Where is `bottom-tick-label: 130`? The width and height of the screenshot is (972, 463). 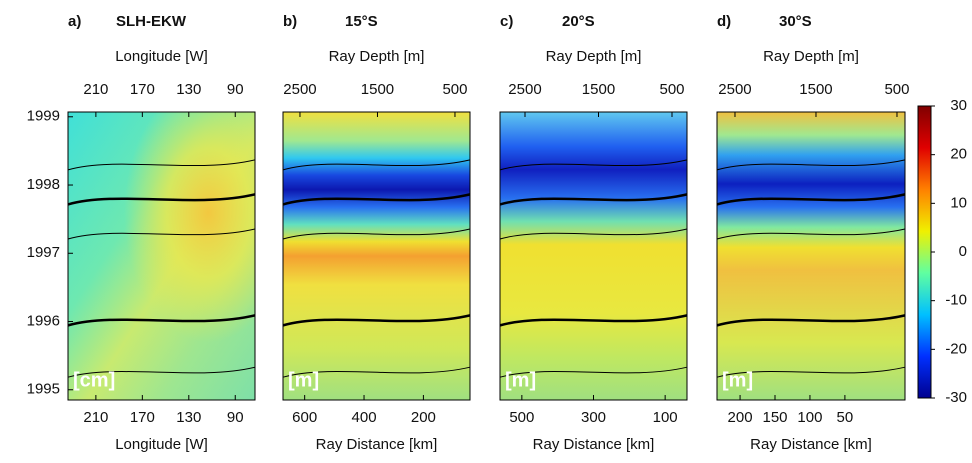
bottom-tick-label: 130 is located at coordinates (188, 417).